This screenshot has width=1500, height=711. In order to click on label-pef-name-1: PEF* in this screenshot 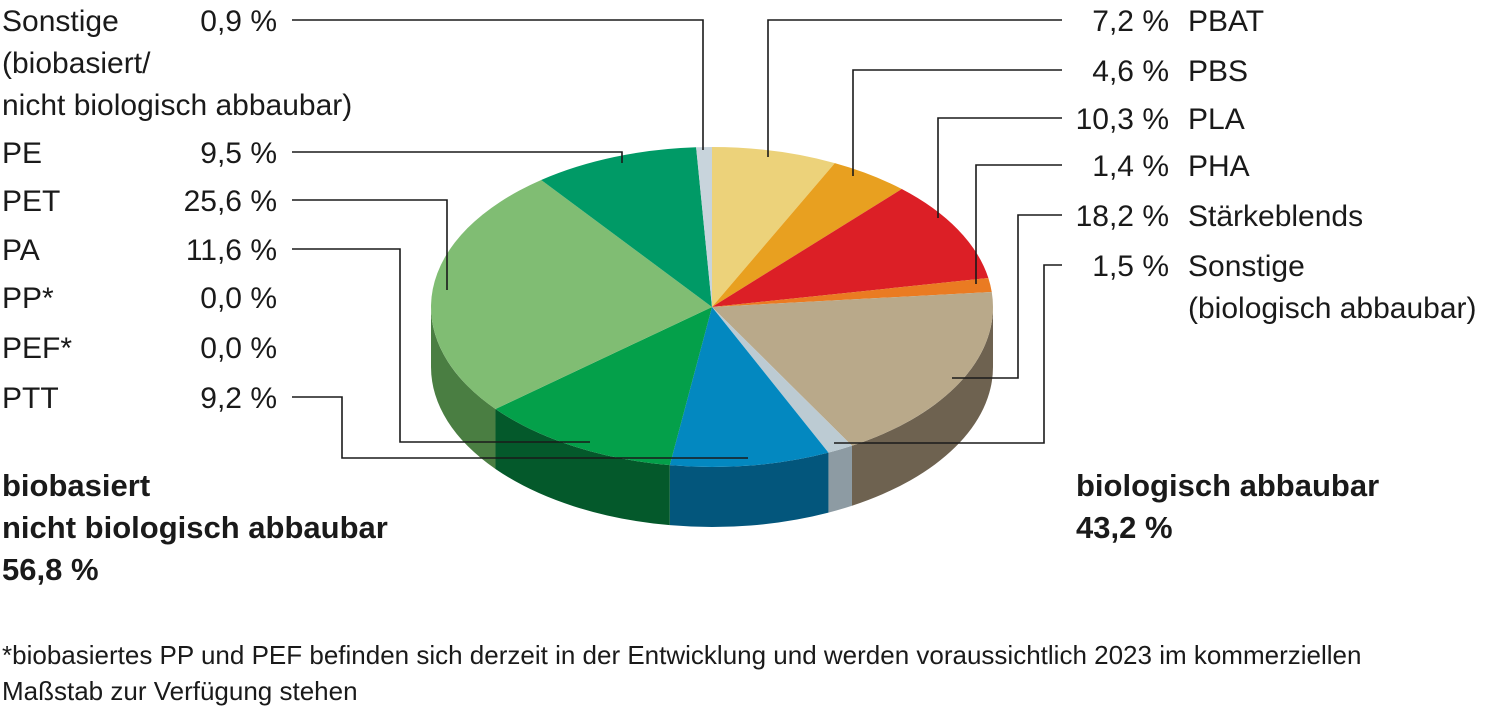, I will do `click(37, 348)`.